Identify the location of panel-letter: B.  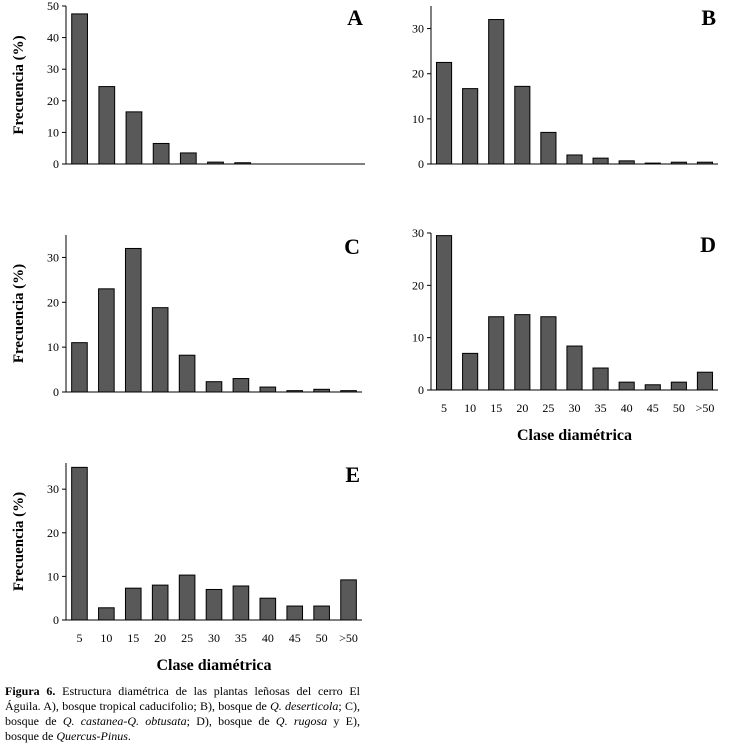
(708, 17).